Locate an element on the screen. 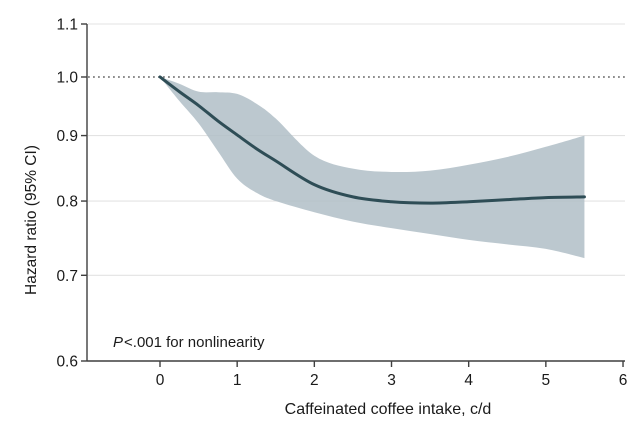 The width and height of the screenshot is (642, 429). nonlinearity-annotation: P<.001 for nonlinearity is located at coordinates (189, 342).